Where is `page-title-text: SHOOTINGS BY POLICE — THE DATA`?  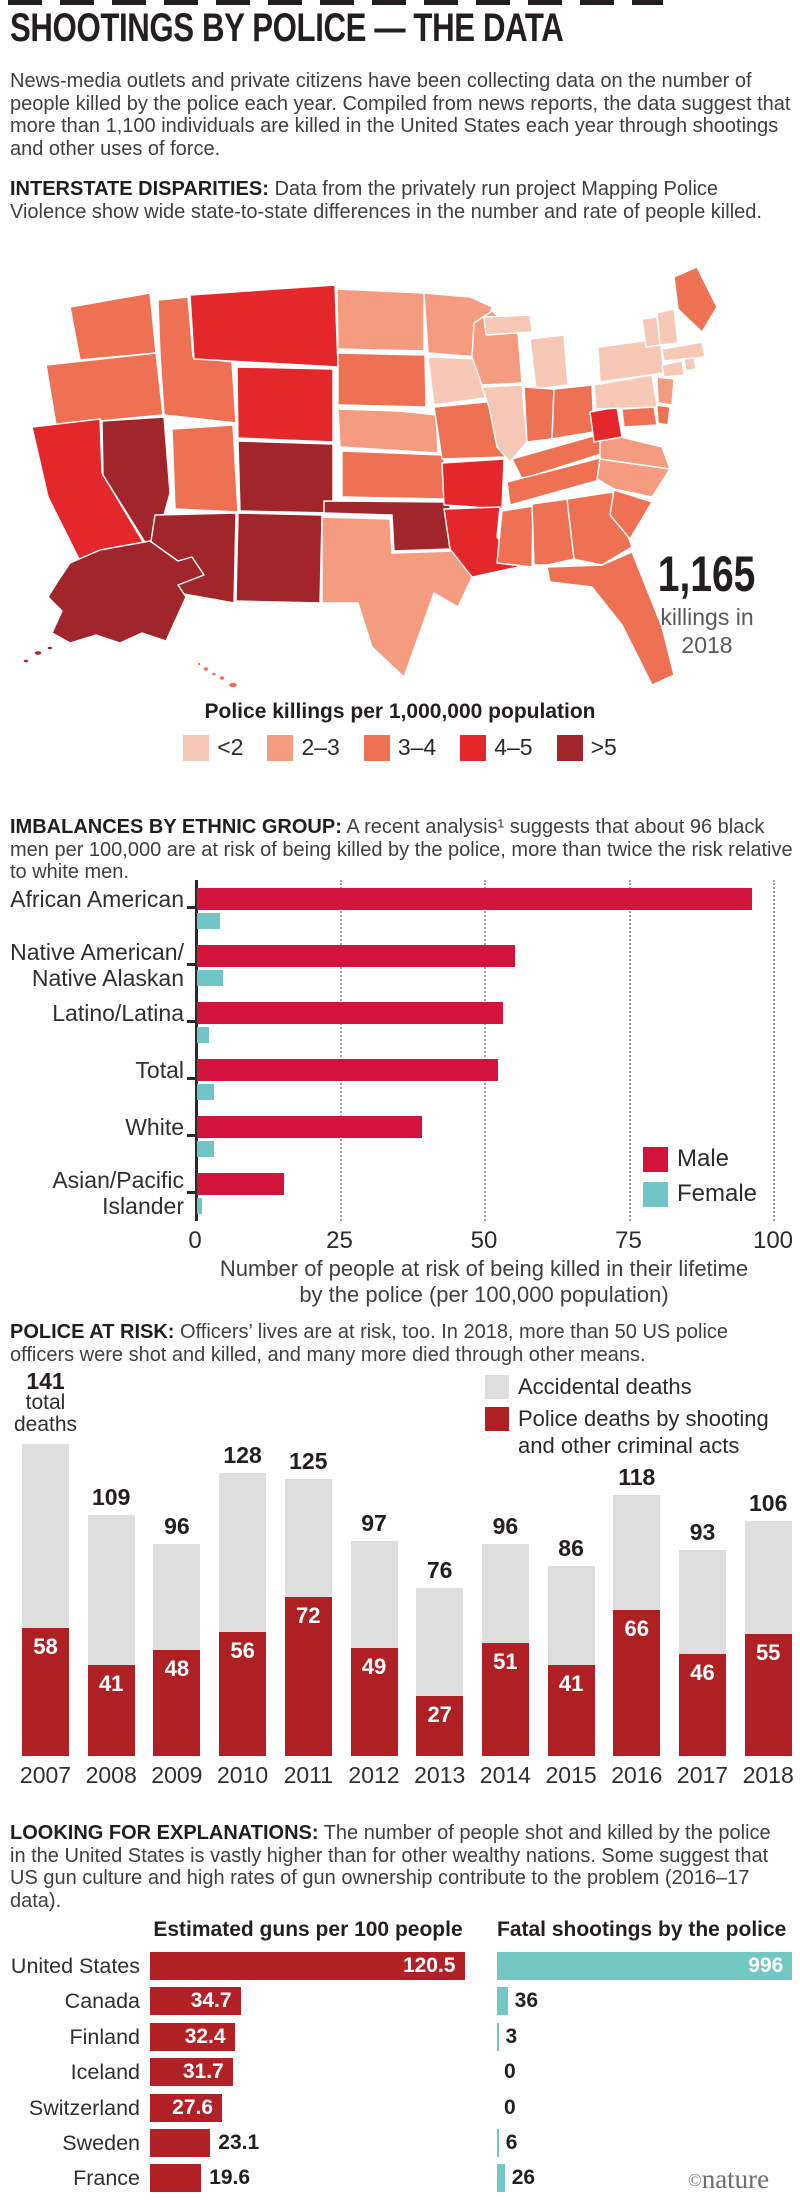 page-title-text: SHOOTINGS BY POLICE — THE DATA is located at coordinates (287, 28).